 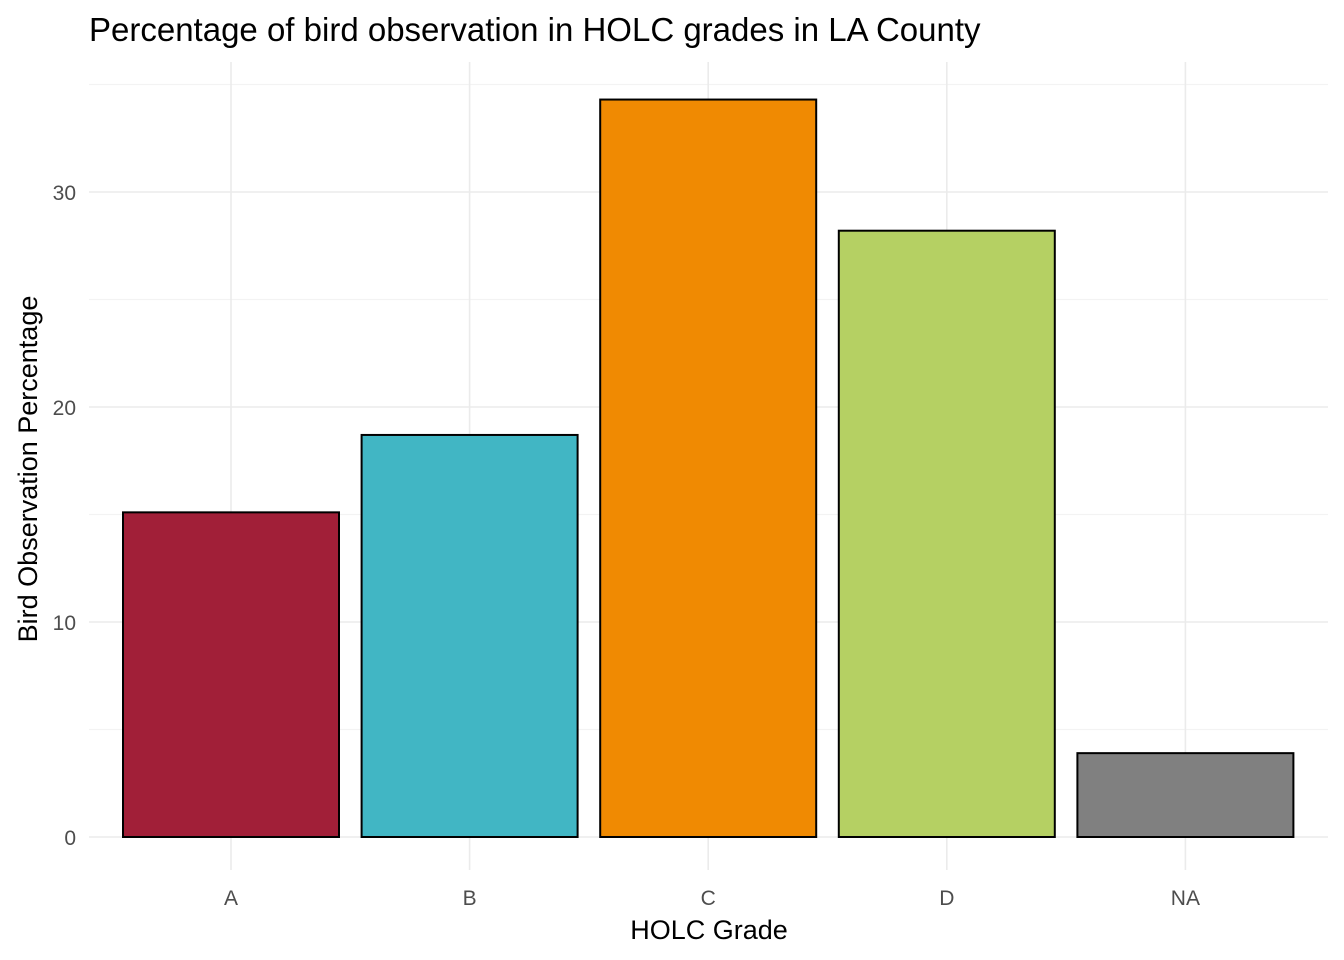 I want to click on y-tick-label: 20, so click(x=64, y=408).